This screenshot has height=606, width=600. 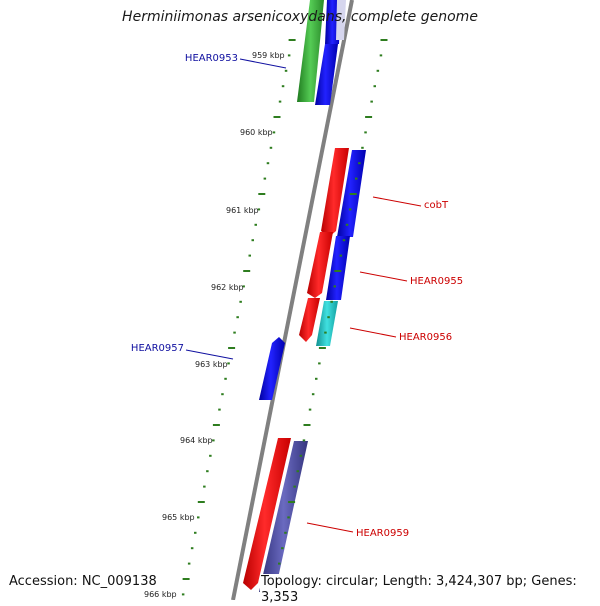 What do you see at coordinates (157, 348) in the screenshot?
I see `gene-label-hear0957: HEAR0957` at bounding box center [157, 348].